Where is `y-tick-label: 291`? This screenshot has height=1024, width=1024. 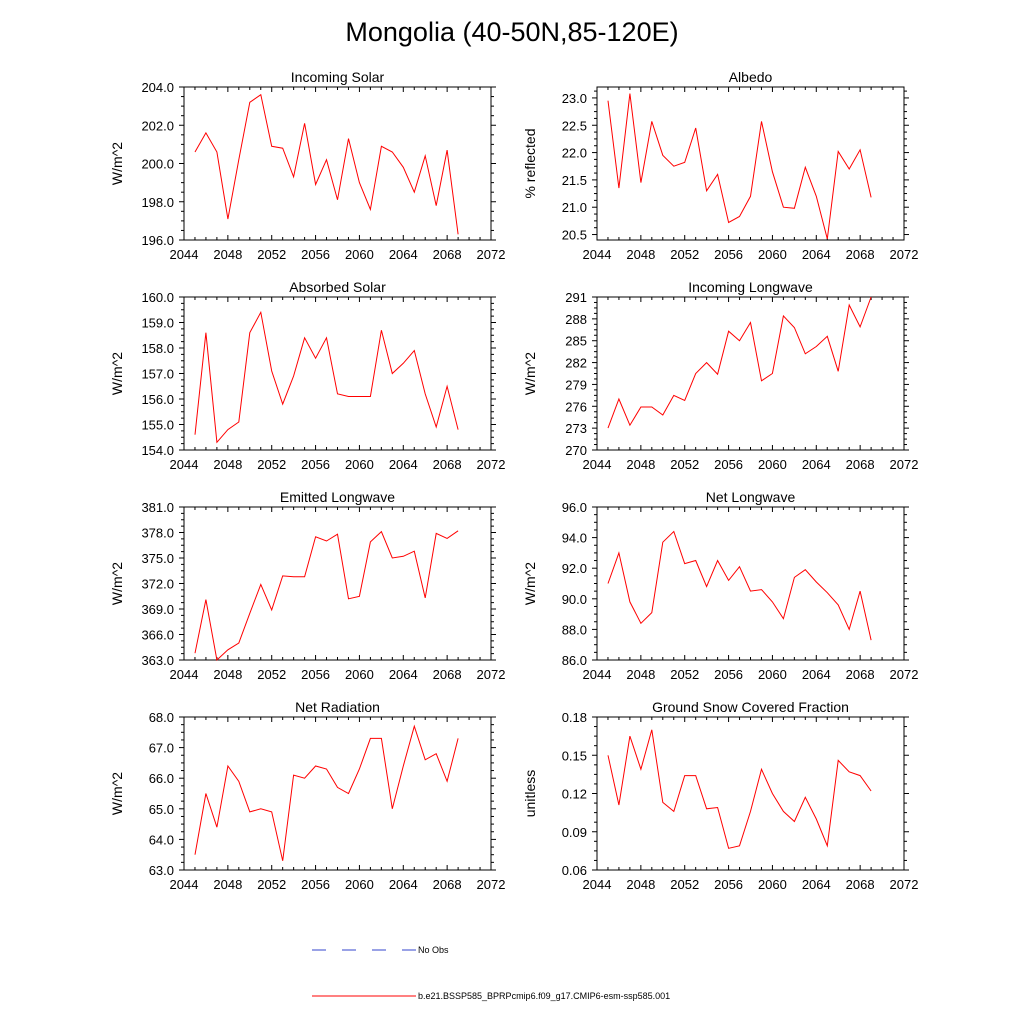 y-tick-label: 291 is located at coordinates (576, 297).